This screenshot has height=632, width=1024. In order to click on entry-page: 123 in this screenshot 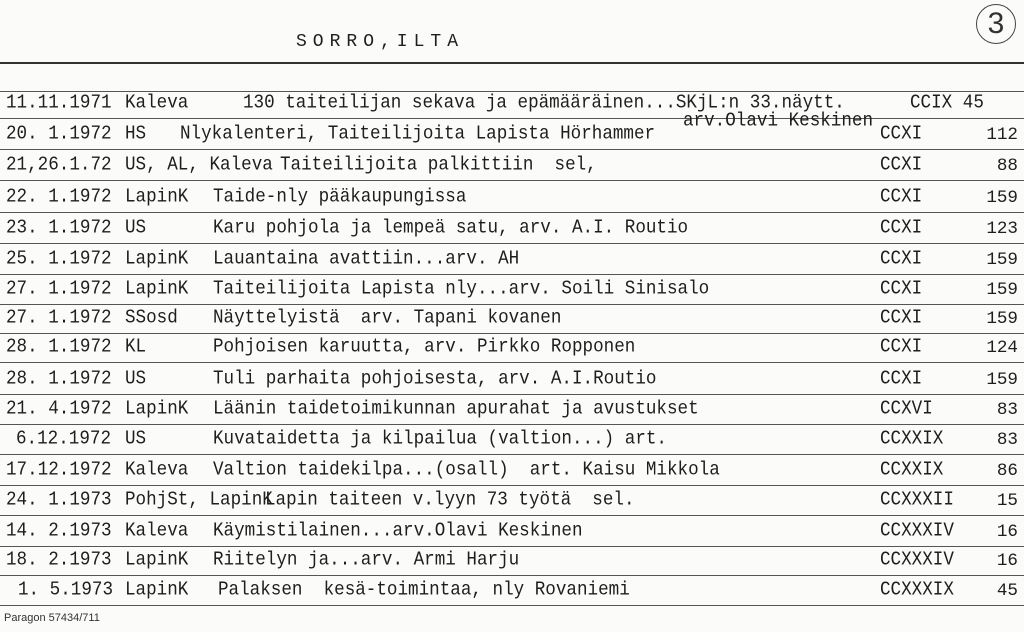, I will do `click(1002, 229)`.